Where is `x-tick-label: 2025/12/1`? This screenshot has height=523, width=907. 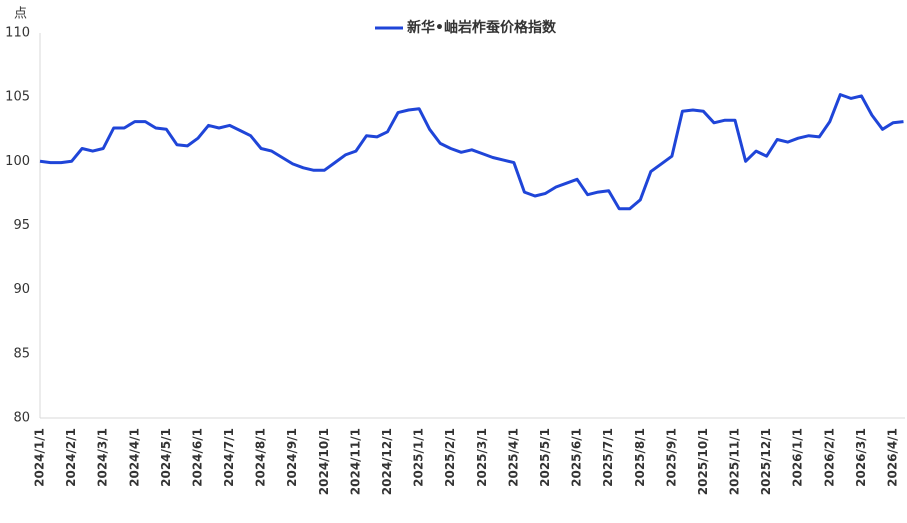
x-tick-label: 2025/12/1 is located at coordinates (766, 461).